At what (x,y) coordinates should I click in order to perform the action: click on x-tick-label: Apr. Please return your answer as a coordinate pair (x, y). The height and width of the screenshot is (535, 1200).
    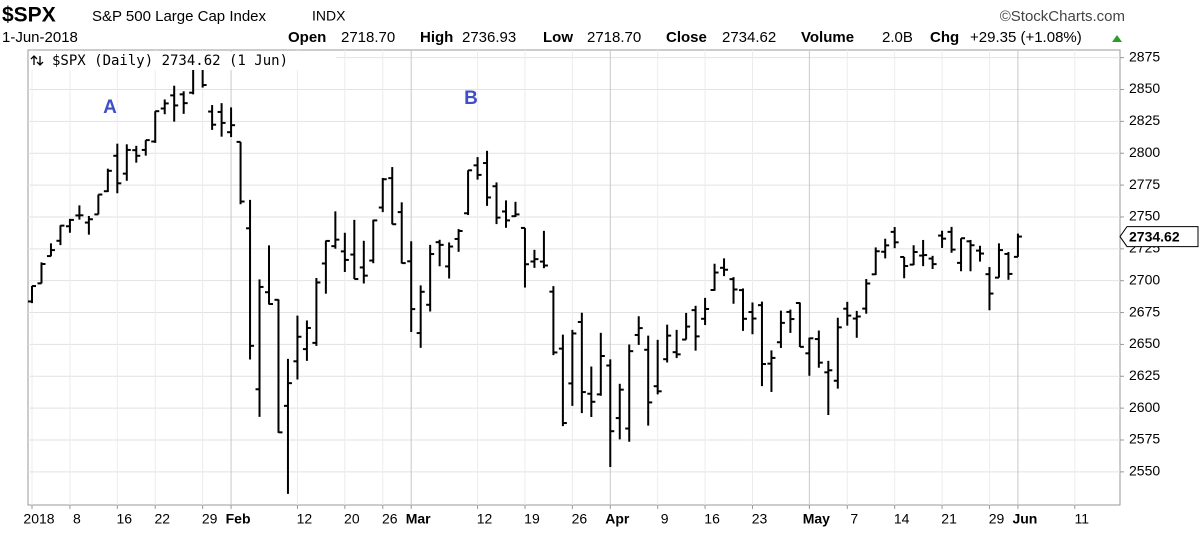
    Looking at the image, I should click on (617, 519).